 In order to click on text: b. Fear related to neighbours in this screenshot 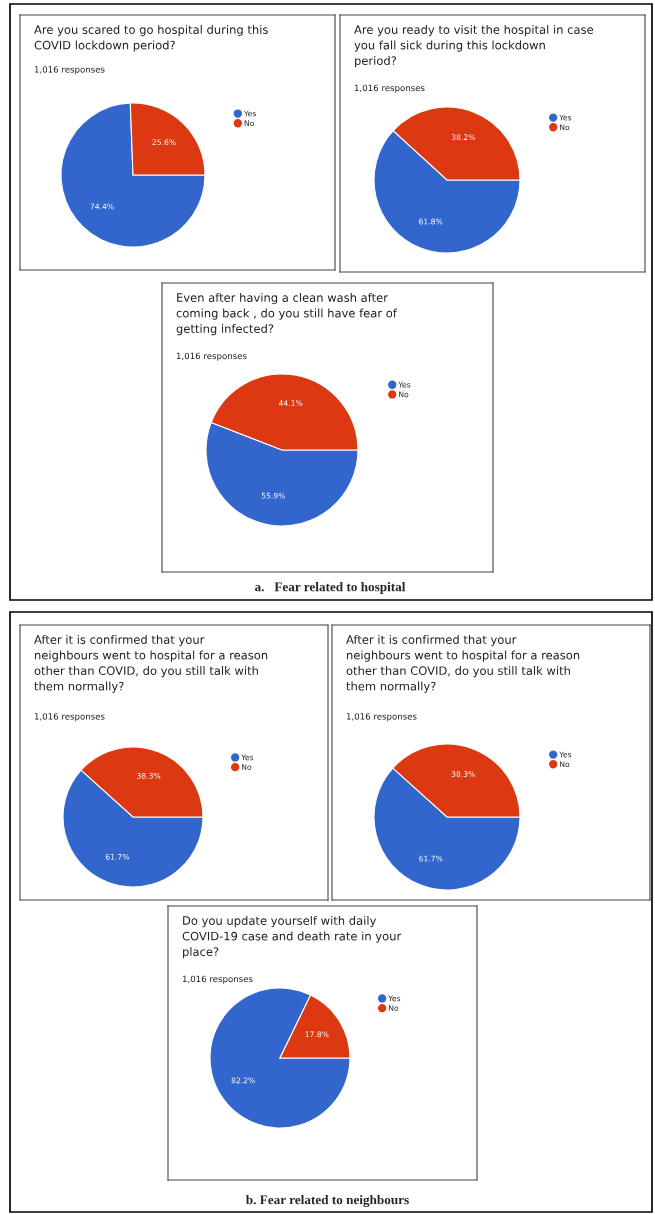, I will do `click(327, 1201)`.